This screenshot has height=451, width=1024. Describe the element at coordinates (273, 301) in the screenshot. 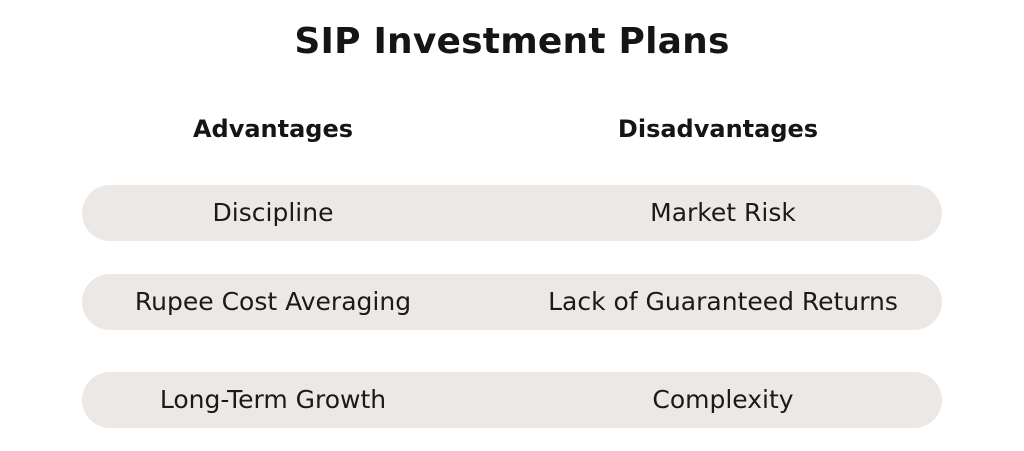

I see `advantage-cell: Rupee Cost Averaging` at that location.